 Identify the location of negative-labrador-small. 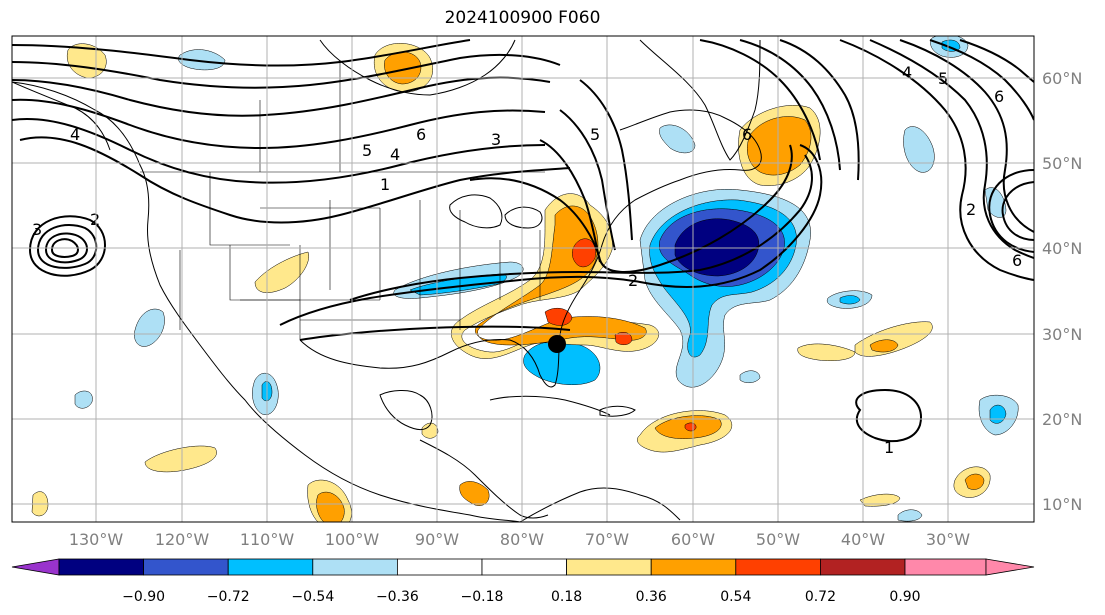
(677, 139).